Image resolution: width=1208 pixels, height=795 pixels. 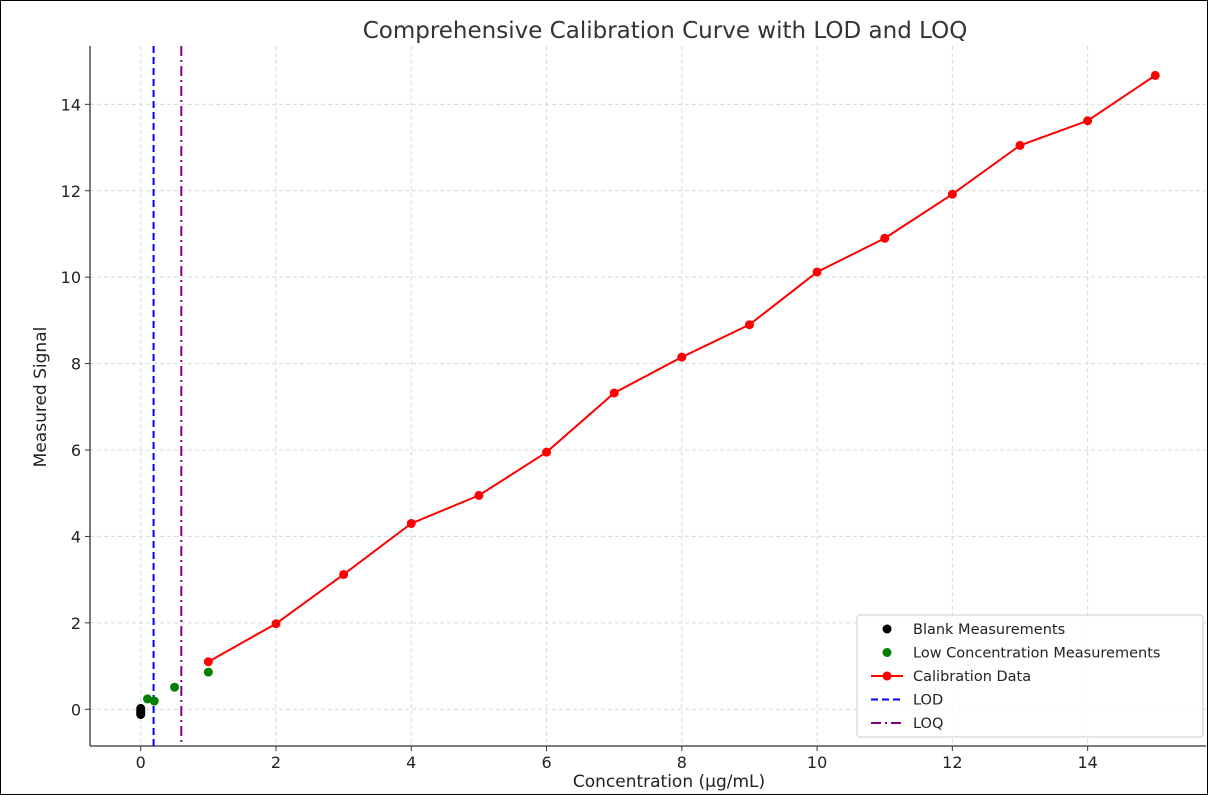 What do you see at coordinates (76, 364) in the screenshot?
I see `y-tick-label: 8` at bounding box center [76, 364].